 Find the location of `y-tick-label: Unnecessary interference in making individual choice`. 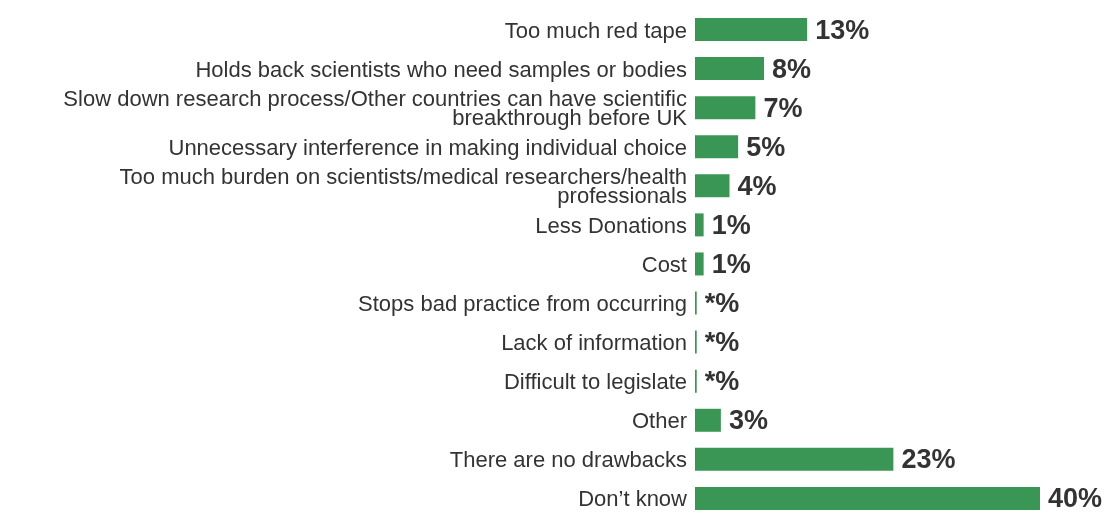

y-tick-label: Unnecessary interference in making individual choice is located at coordinates (427, 147).